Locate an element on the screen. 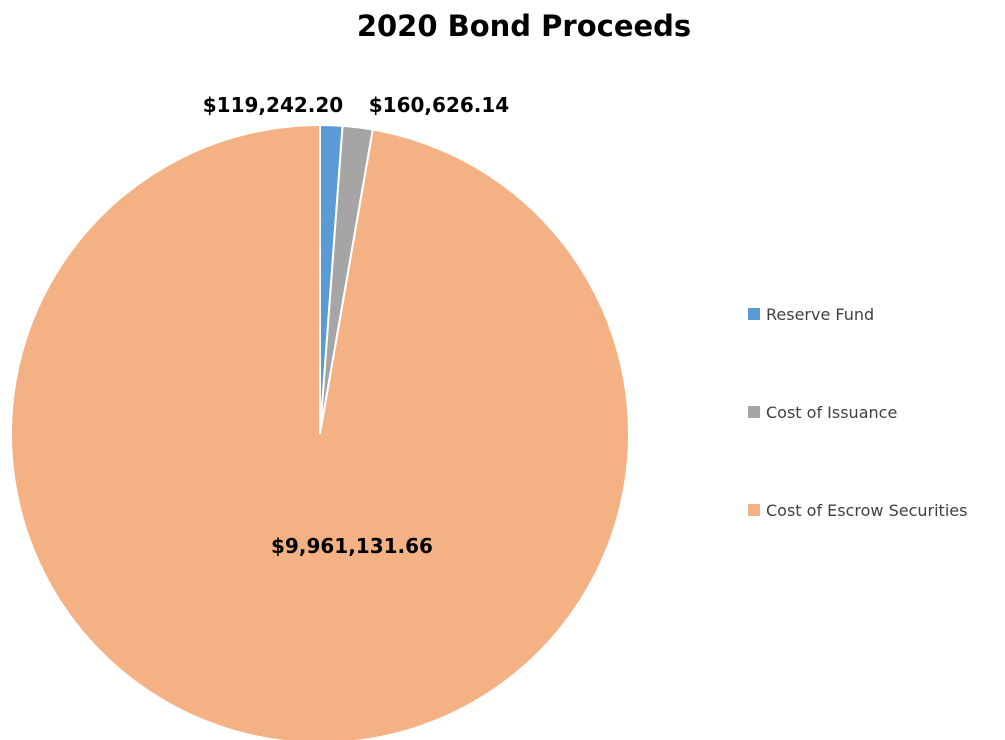  legend-swatch-cost-of-escrow-securities is located at coordinates (754, 510).